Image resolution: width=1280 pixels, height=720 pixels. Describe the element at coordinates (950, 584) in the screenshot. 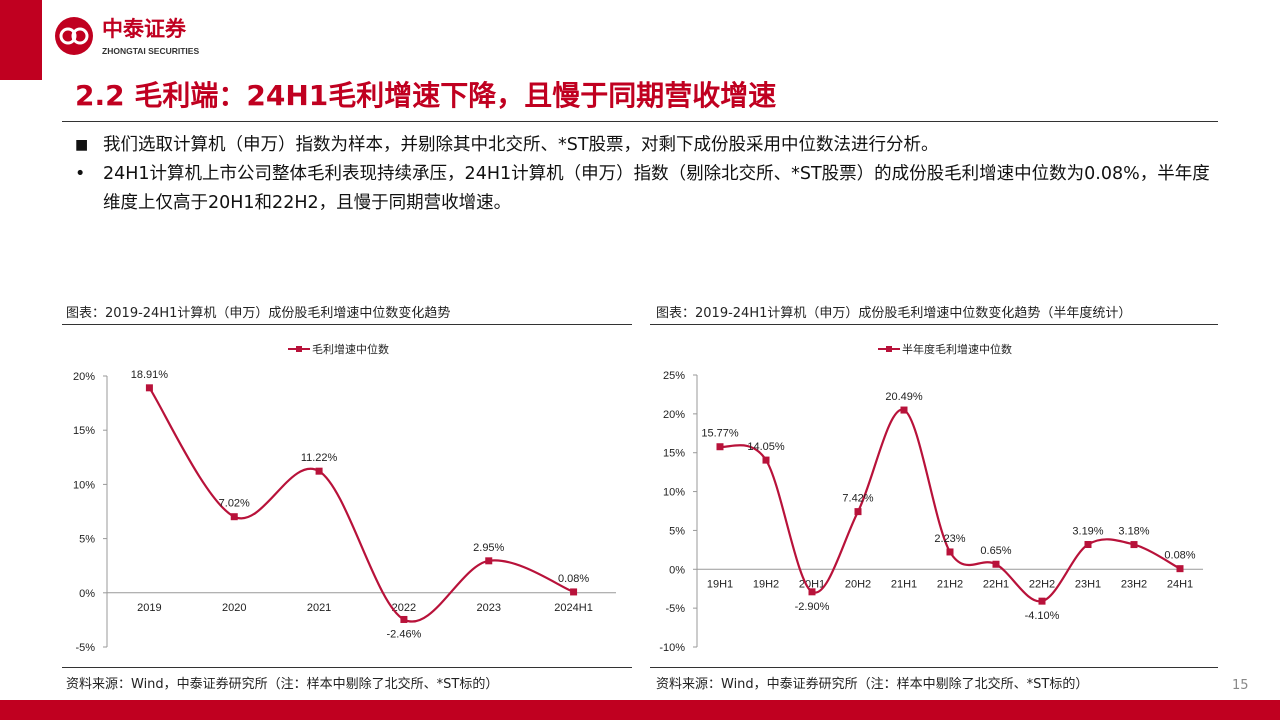

I see `x-tick-label: 21H2` at that location.